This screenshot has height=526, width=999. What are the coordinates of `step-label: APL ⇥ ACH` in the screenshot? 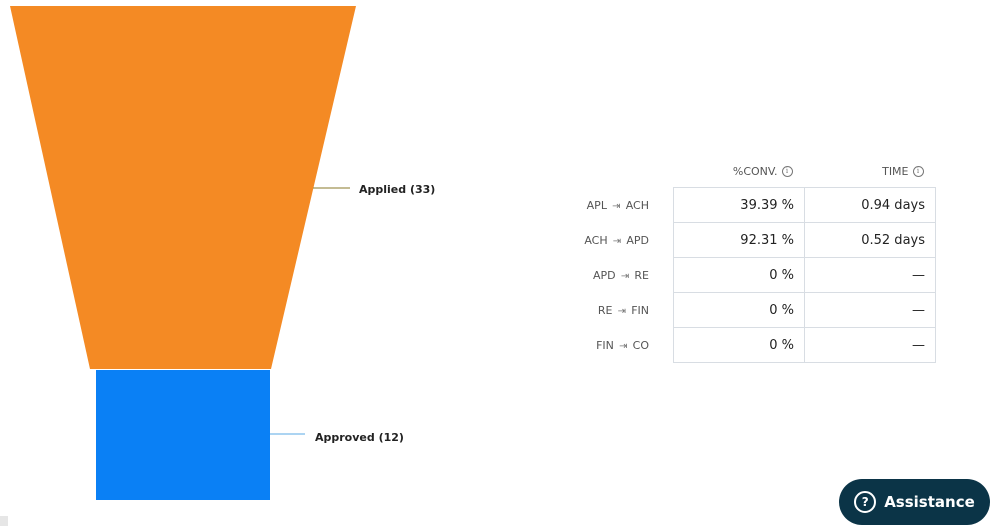 It's located at (617, 205).